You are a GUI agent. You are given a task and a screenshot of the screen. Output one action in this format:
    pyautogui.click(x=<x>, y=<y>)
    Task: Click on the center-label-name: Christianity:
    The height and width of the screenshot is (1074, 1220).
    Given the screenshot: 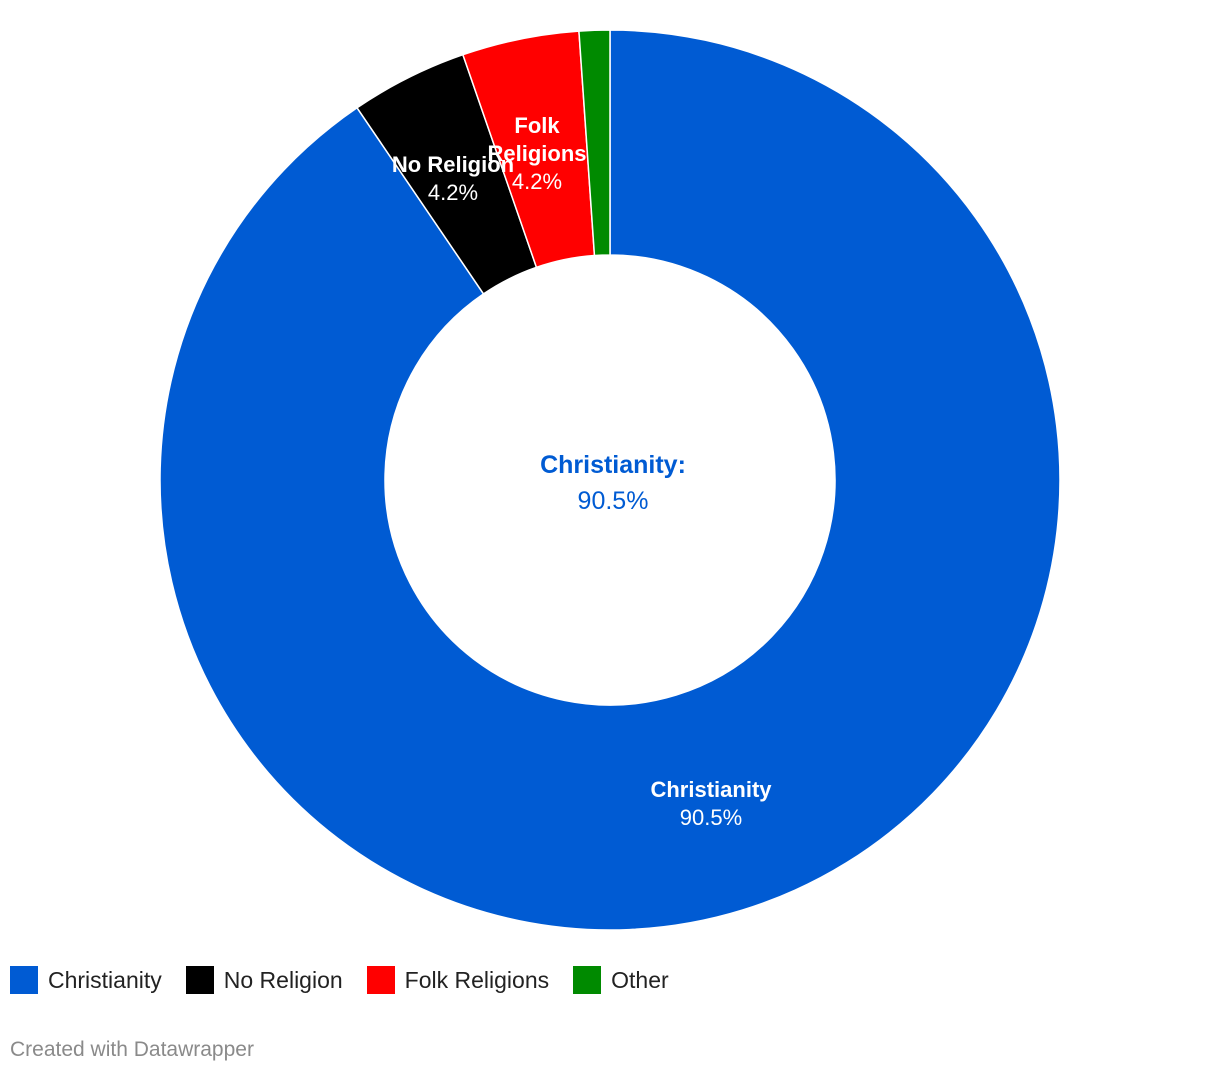 What is the action you would take?
    pyautogui.click(x=613, y=465)
    